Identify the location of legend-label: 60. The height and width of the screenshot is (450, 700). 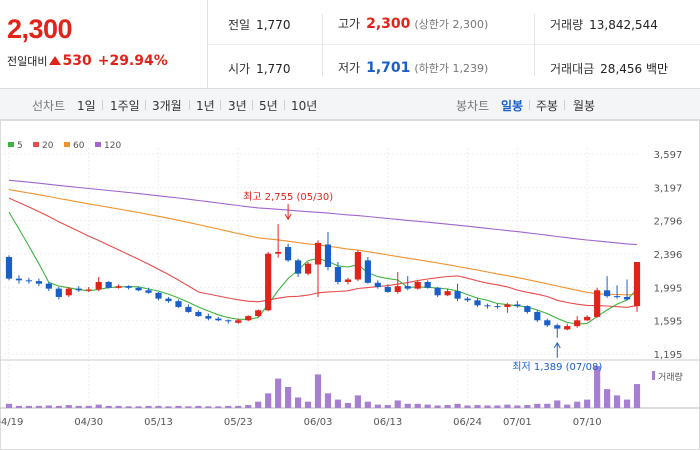
(79, 146).